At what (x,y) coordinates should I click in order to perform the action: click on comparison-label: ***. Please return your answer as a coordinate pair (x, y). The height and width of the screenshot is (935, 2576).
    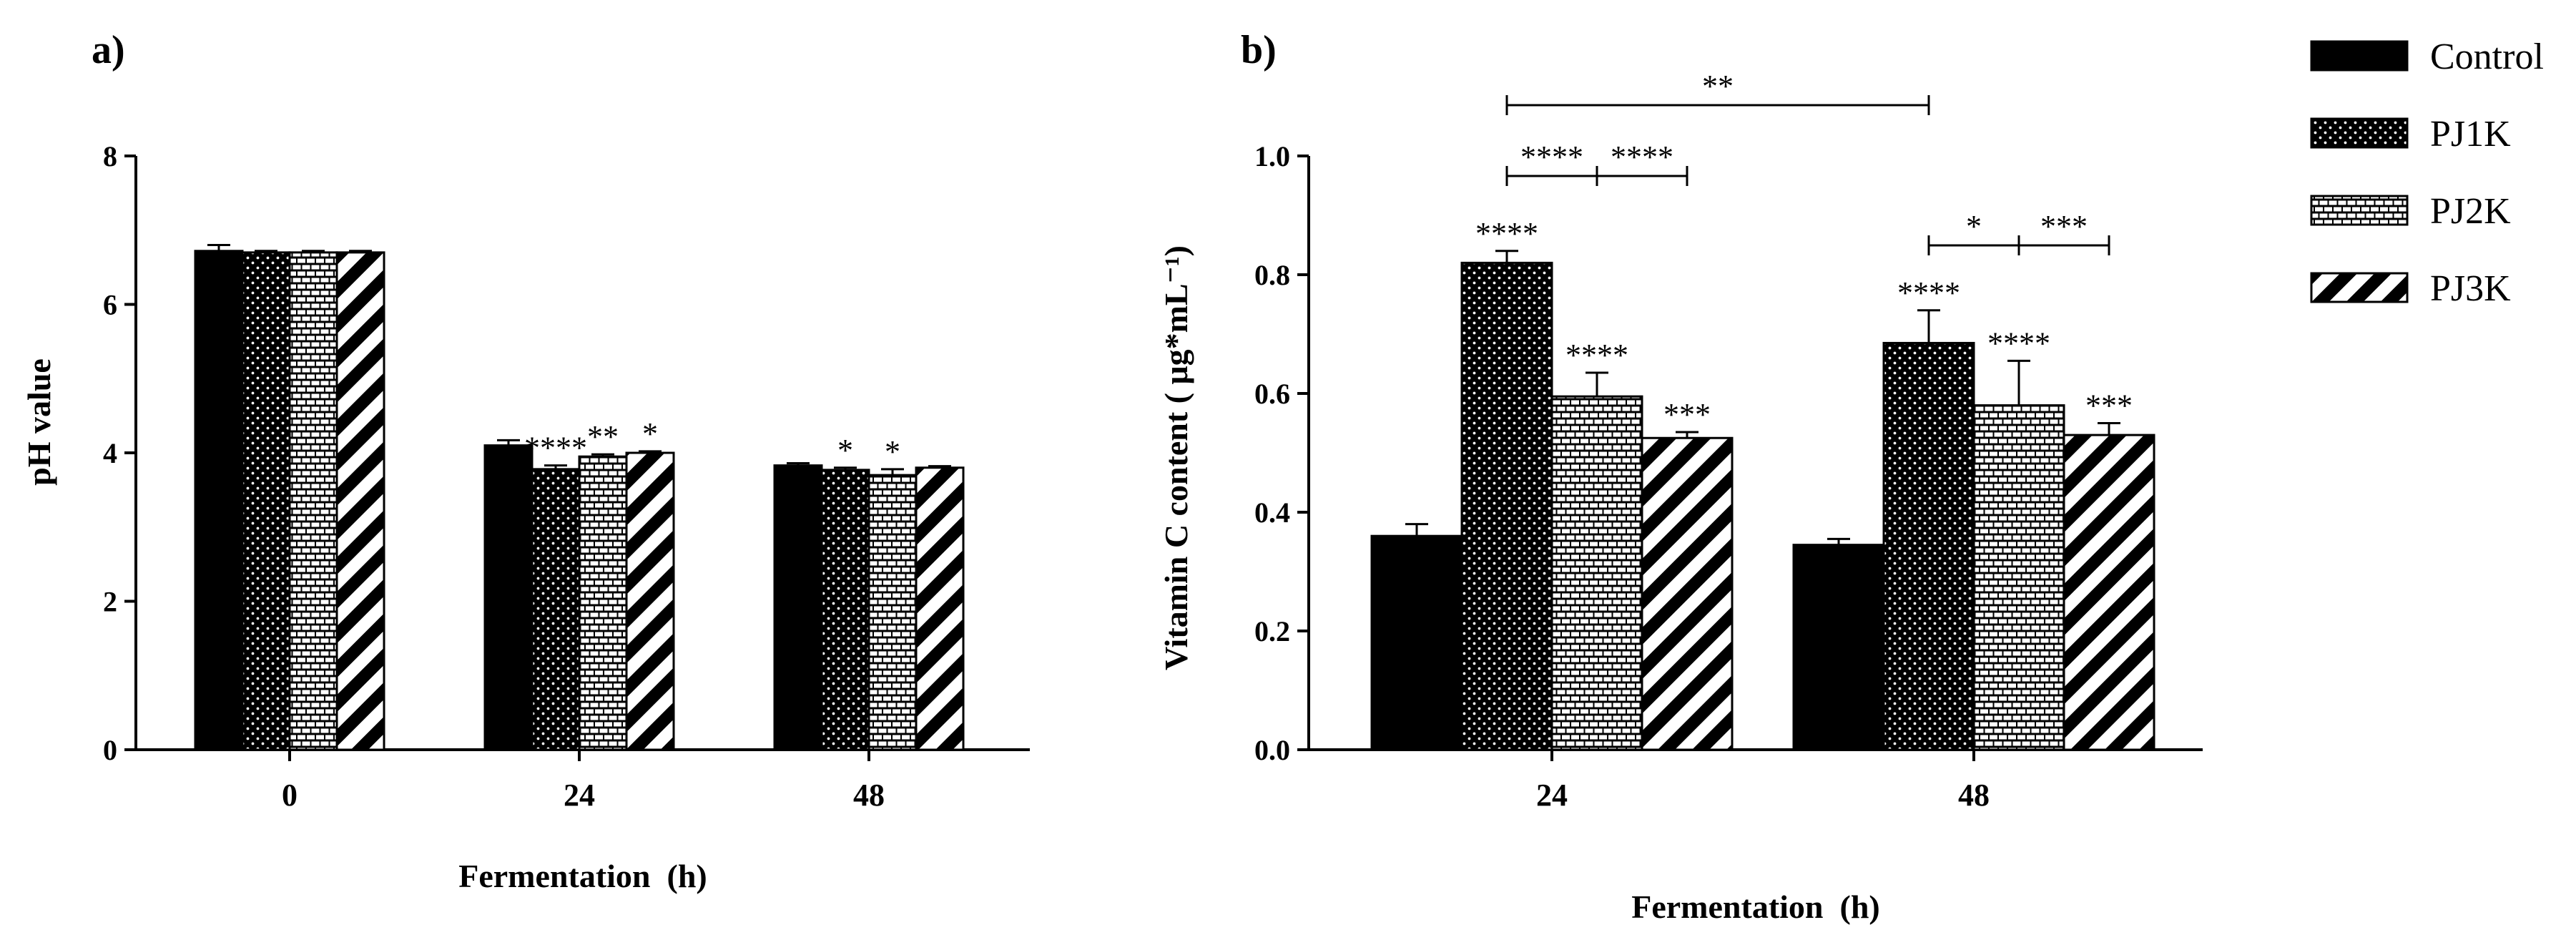
    Looking at the image, I should click on (2064, 227).